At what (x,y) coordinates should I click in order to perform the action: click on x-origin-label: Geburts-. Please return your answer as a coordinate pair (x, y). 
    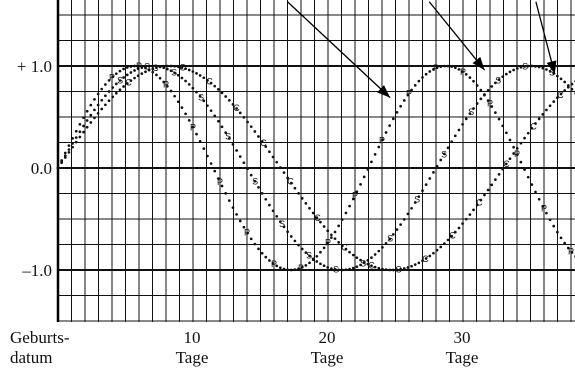
    Looking at the image, I should click on (40, 337).